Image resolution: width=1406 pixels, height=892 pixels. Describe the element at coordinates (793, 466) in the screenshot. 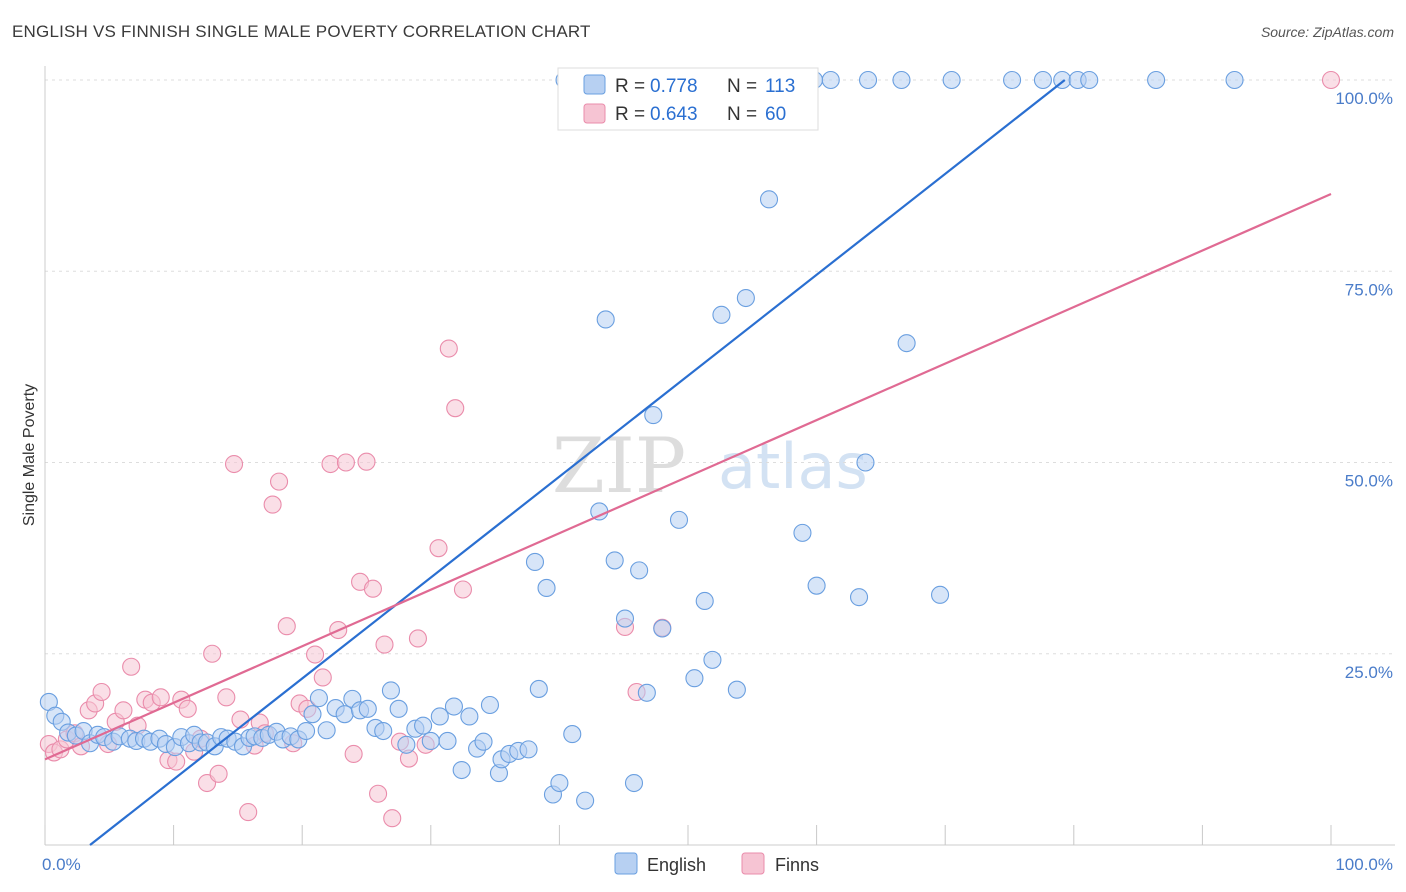

I see `watermark-atlas: atlas` at that location.